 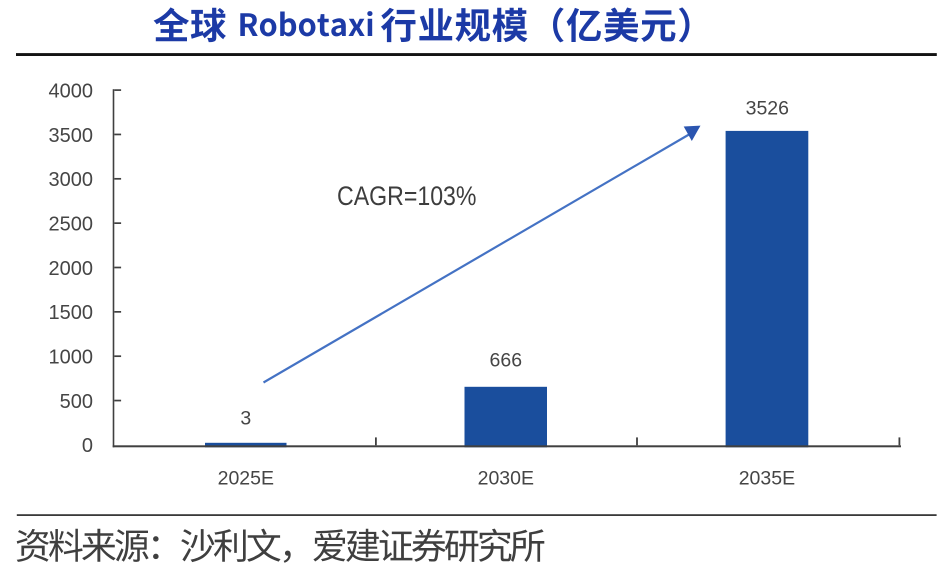 I want to click on svg-text: 4000, so click(x=71, y=91).